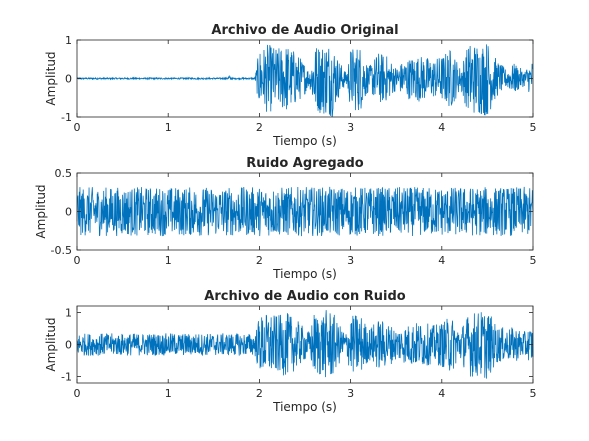 The image size is (589, 441). What do you see at coordinates (64, 173) in the screenshot?
I see `y-tick-label: 0.5` at bounding box center [64, 173].